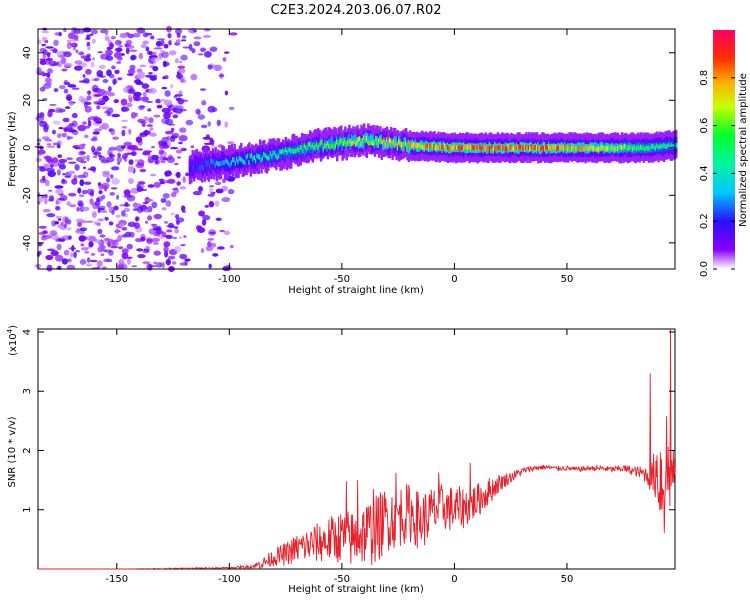  Describe the element at coordinates (12, 451) in the screenshot. I see `snr-y-label: SNR (10 * v/v)` at that location.